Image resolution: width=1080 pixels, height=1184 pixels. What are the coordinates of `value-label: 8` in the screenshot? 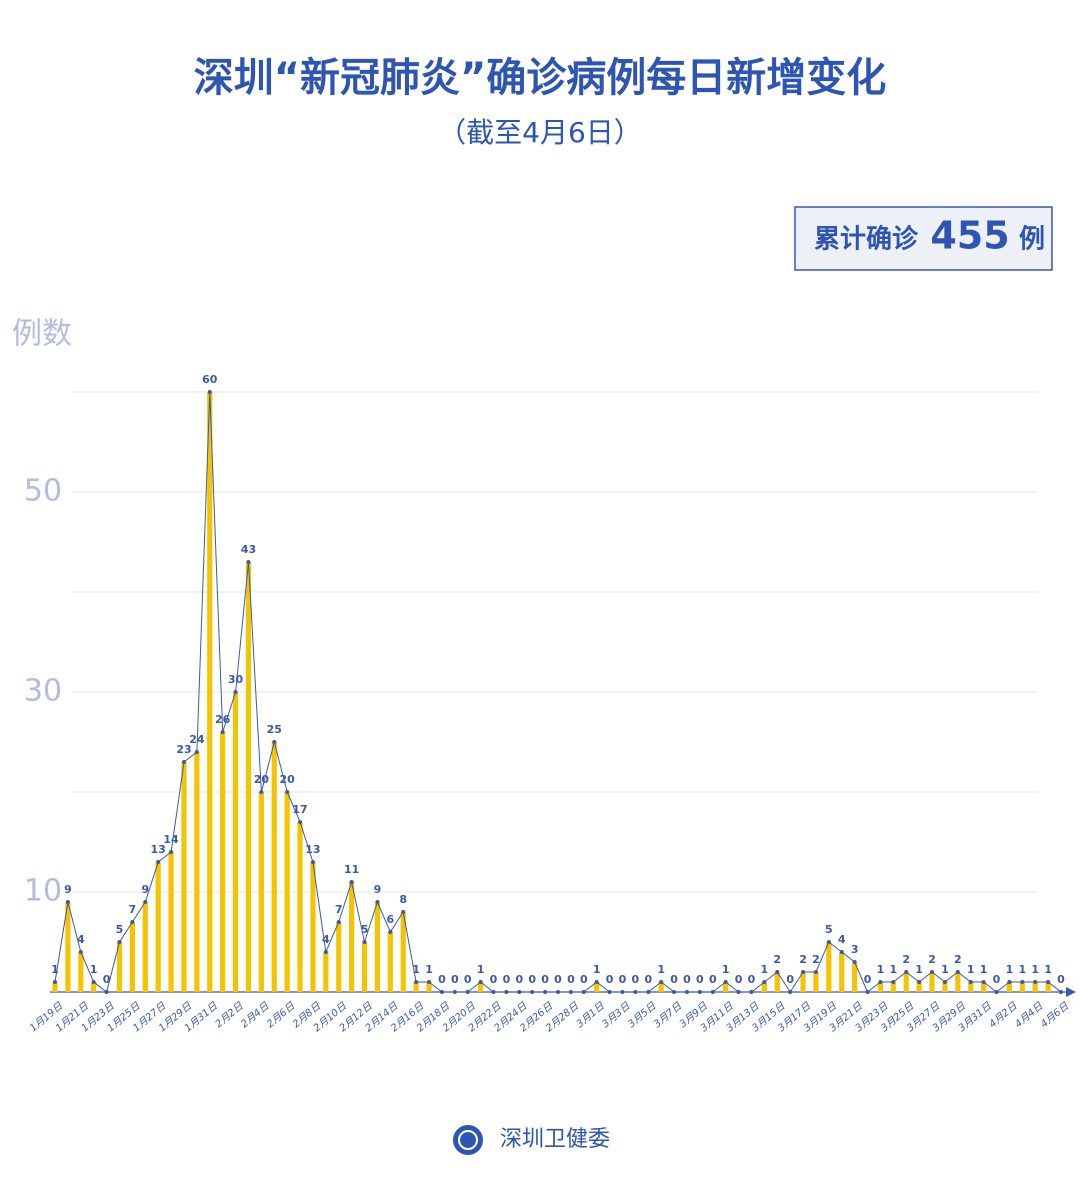 It's located at (403, 899).